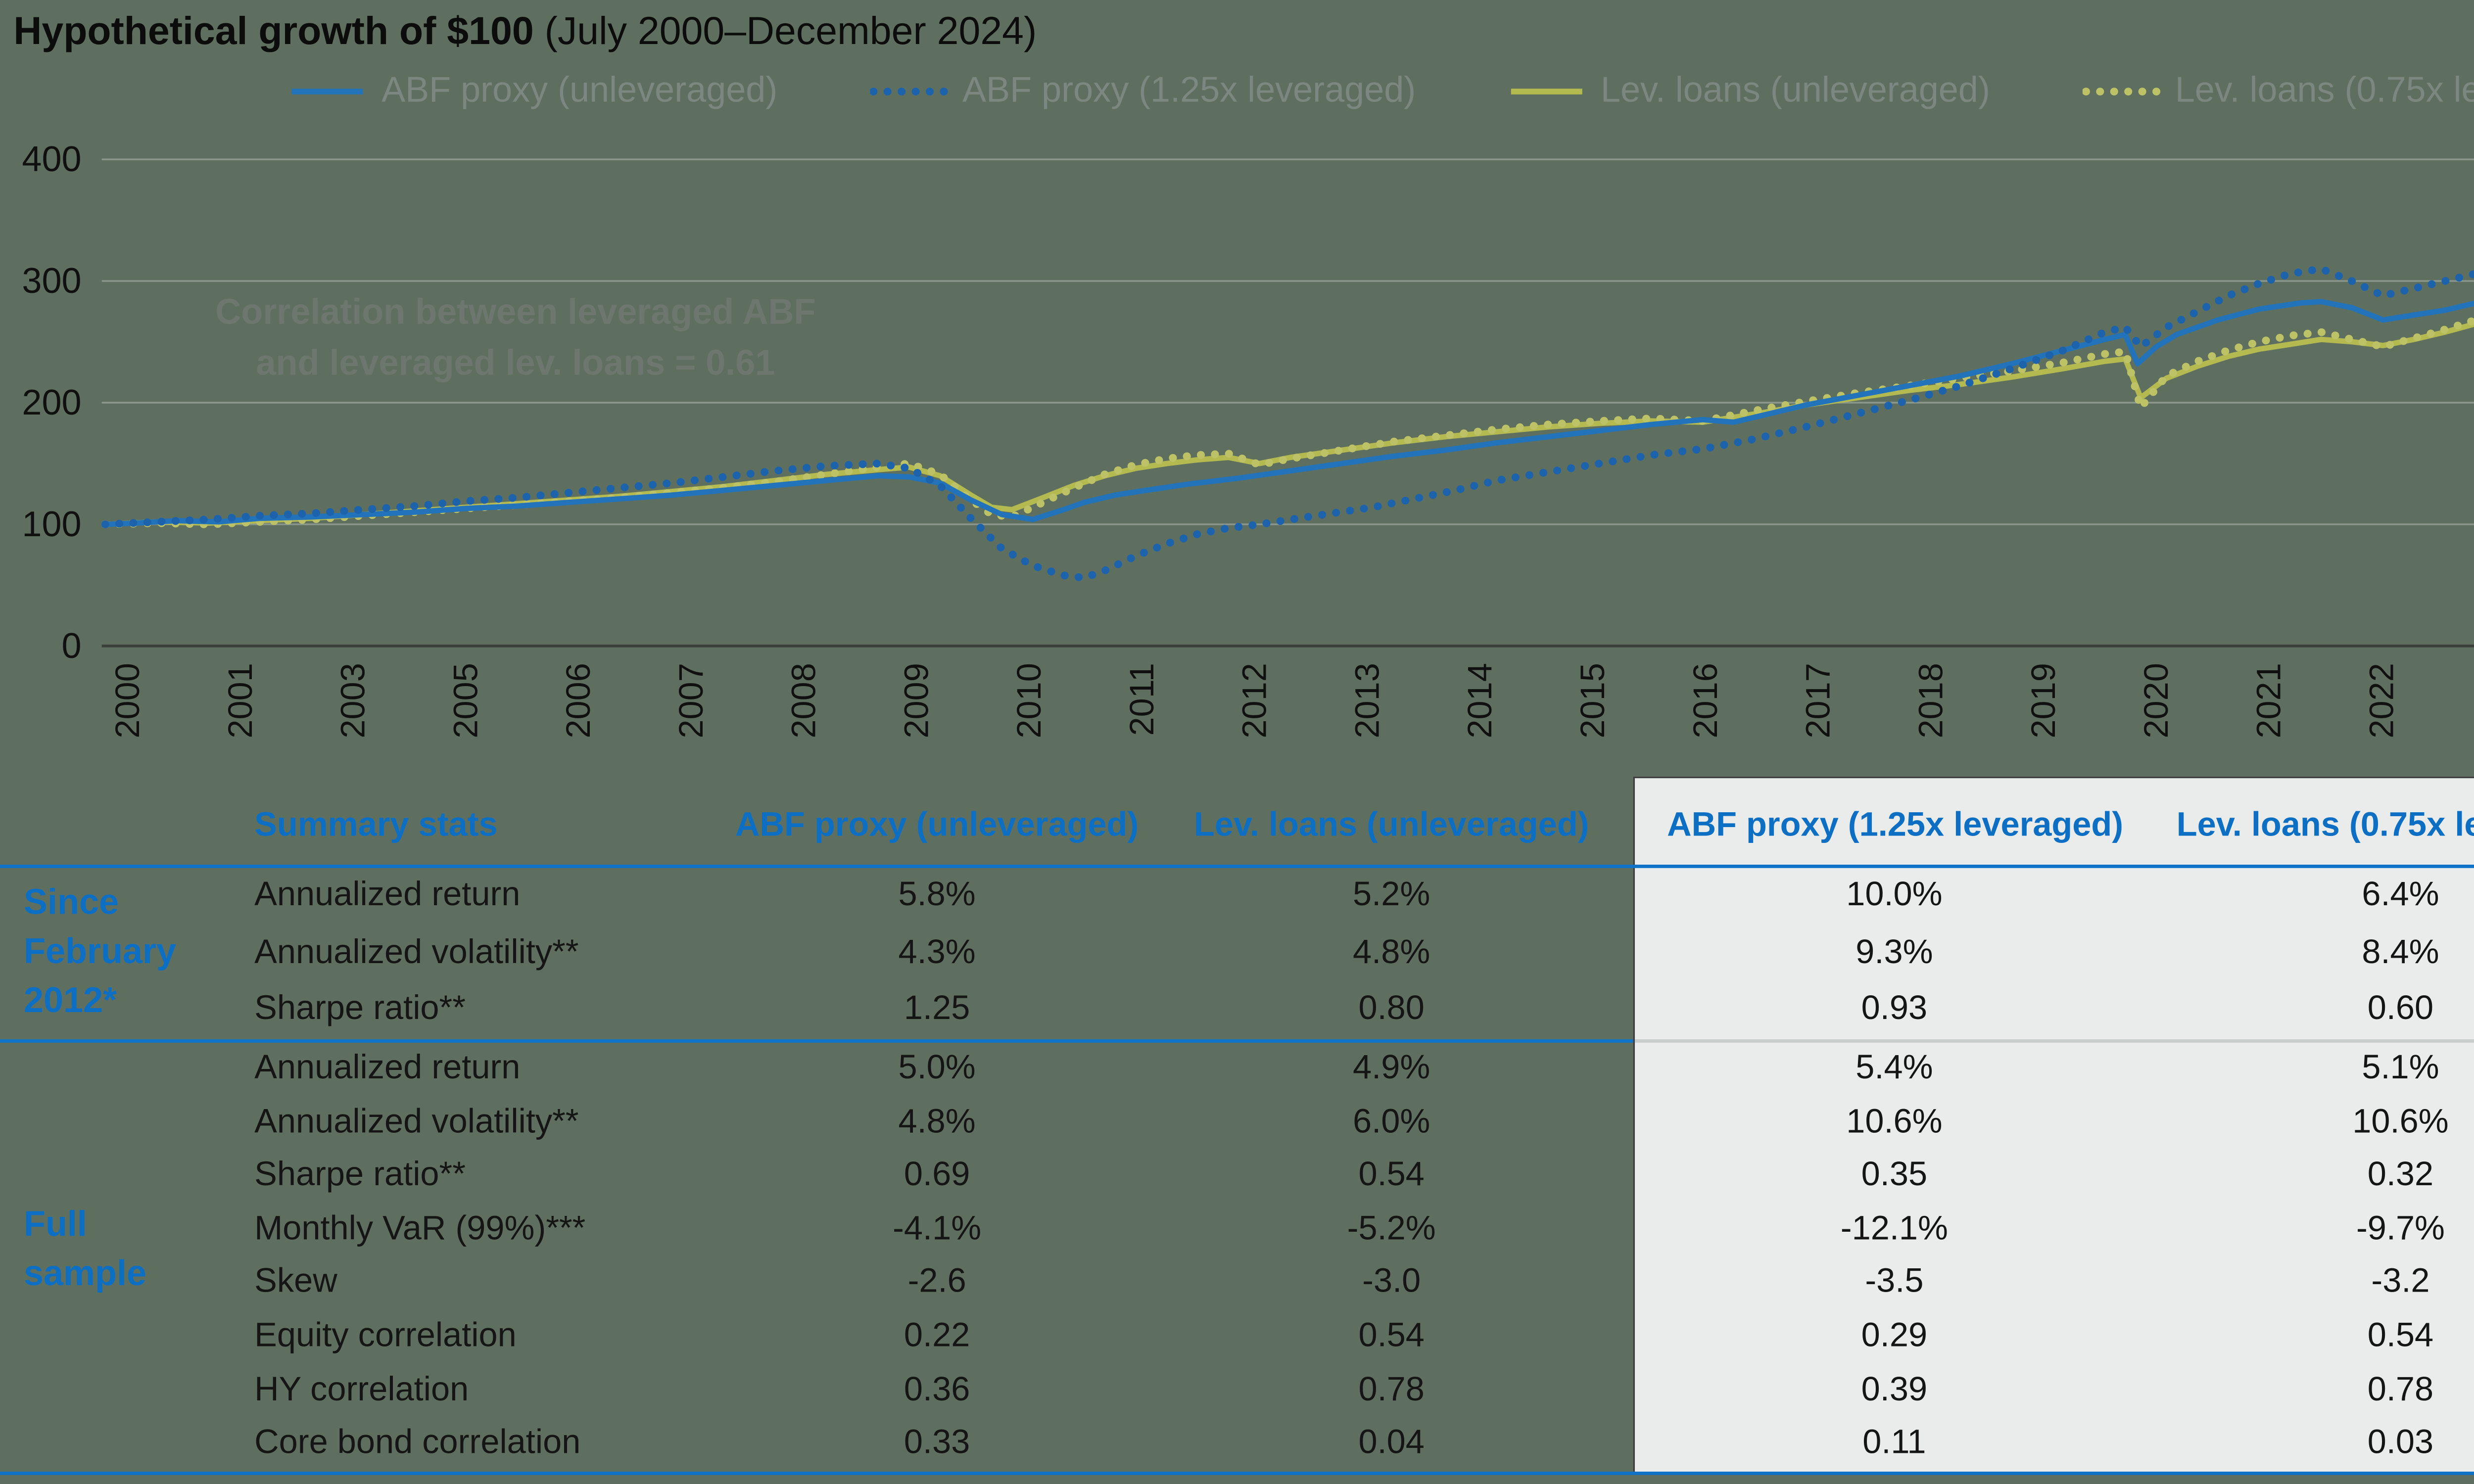 The width and height of the screenshot is (2474, 1484). Describe the element at coordinates (937, 952) in the screenshot. I see `stat-value-annualized-volatility-col1: 4.3%` at that location.